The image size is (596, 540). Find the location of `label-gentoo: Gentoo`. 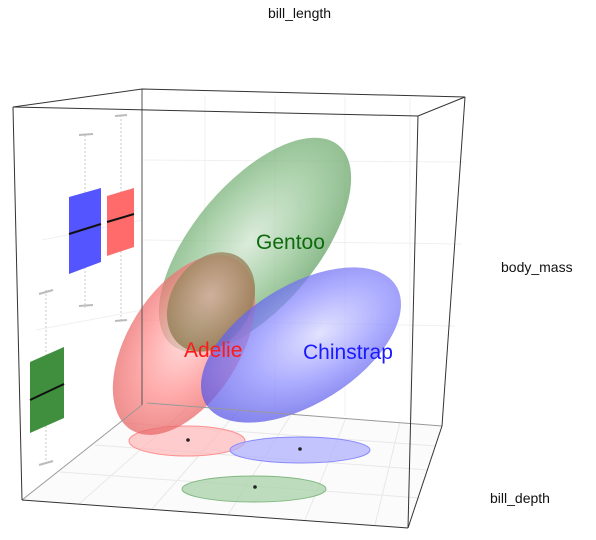

label-gentoo: Gentoo is located at coordinates (290, 242).